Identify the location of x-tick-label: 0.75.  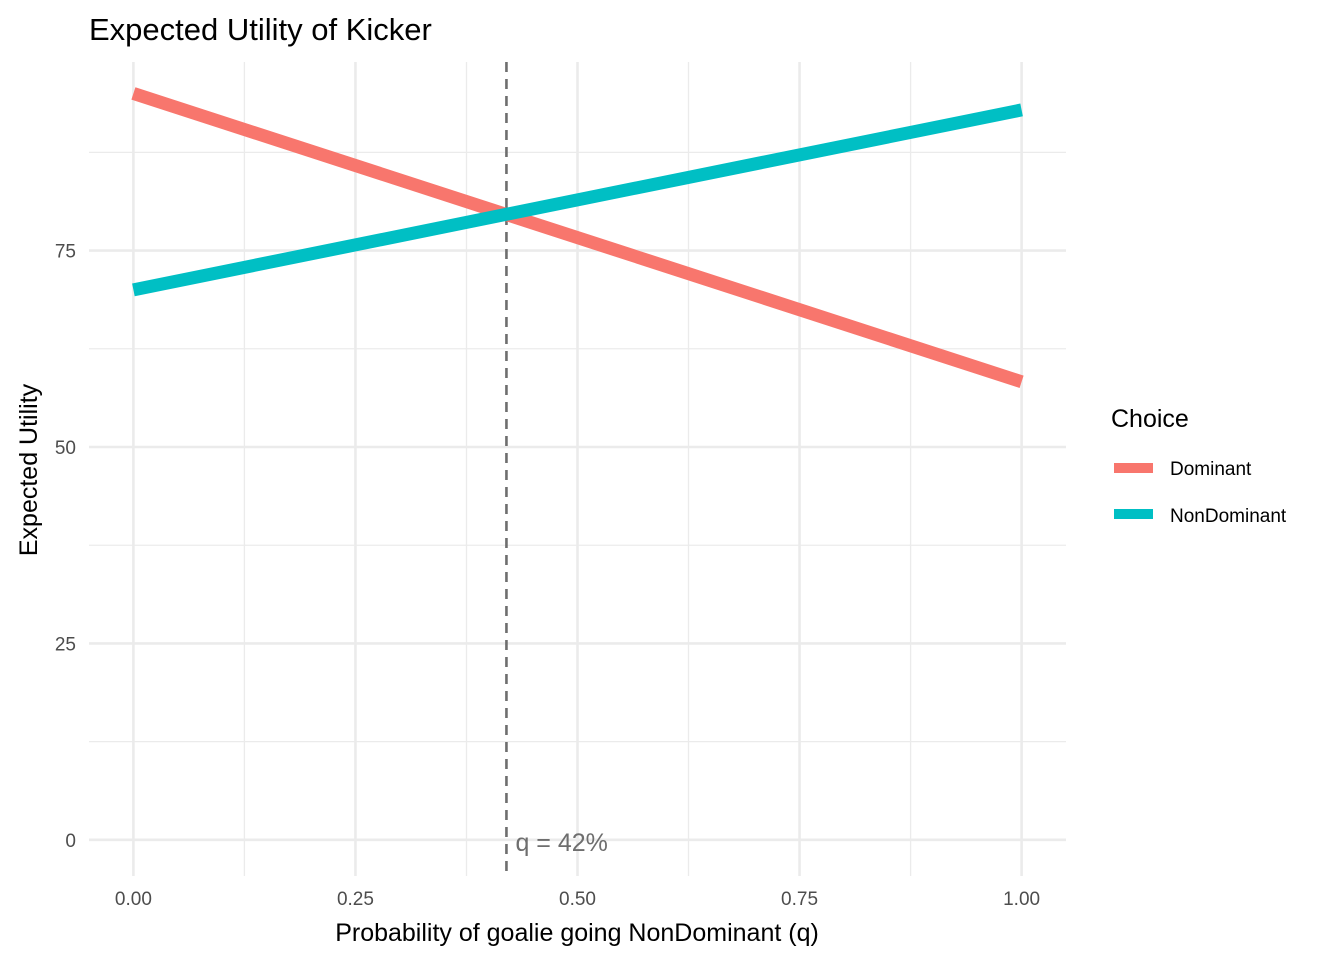
(799, 899).